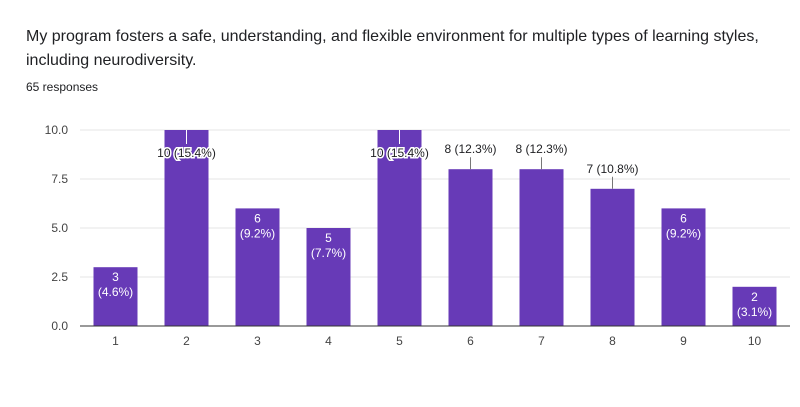 This screenshot has width=800, height=407. I want to click on x-tick-label: 4, so click(328, 341).